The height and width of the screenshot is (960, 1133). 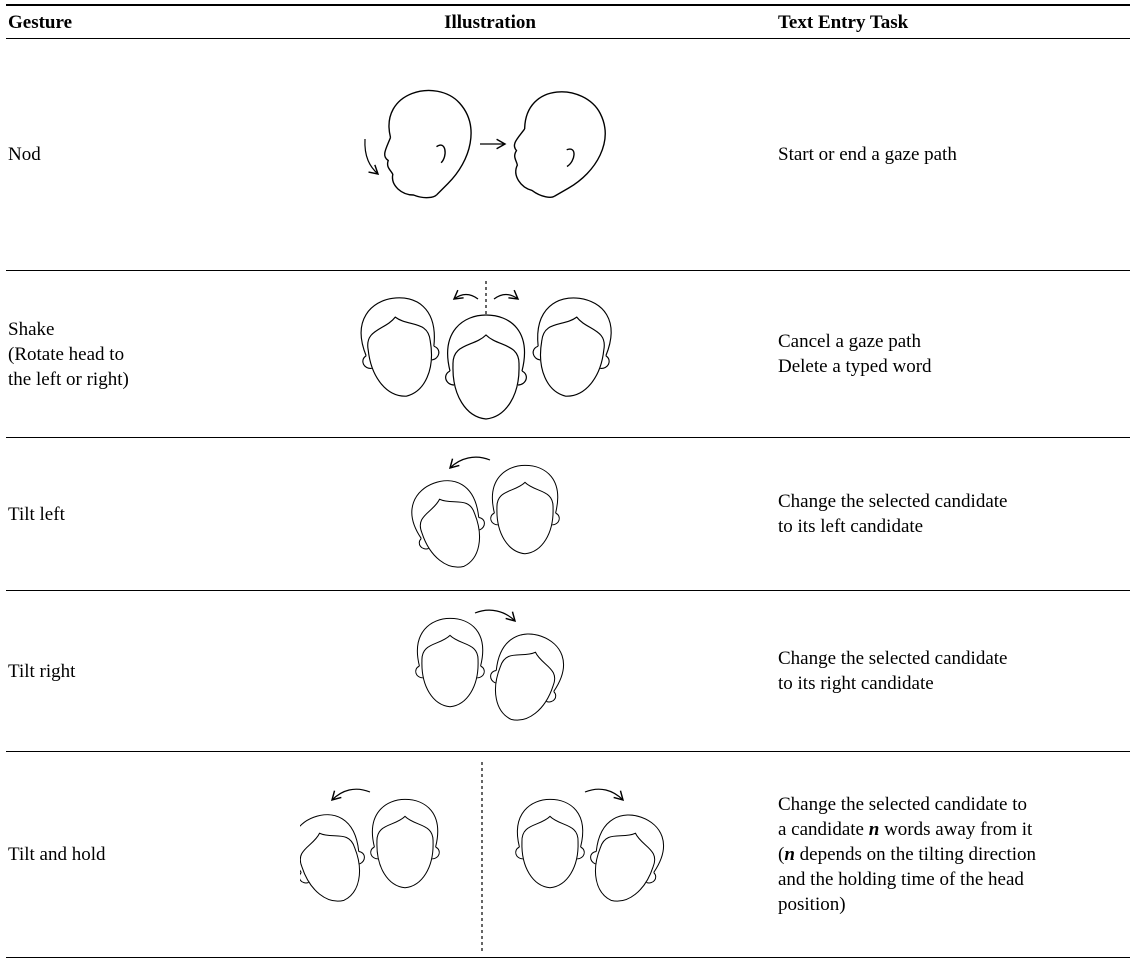 What do you see at coordinates (568, 5) in the screenshot?
I see `top-rule` at bounding box center [568, 5].